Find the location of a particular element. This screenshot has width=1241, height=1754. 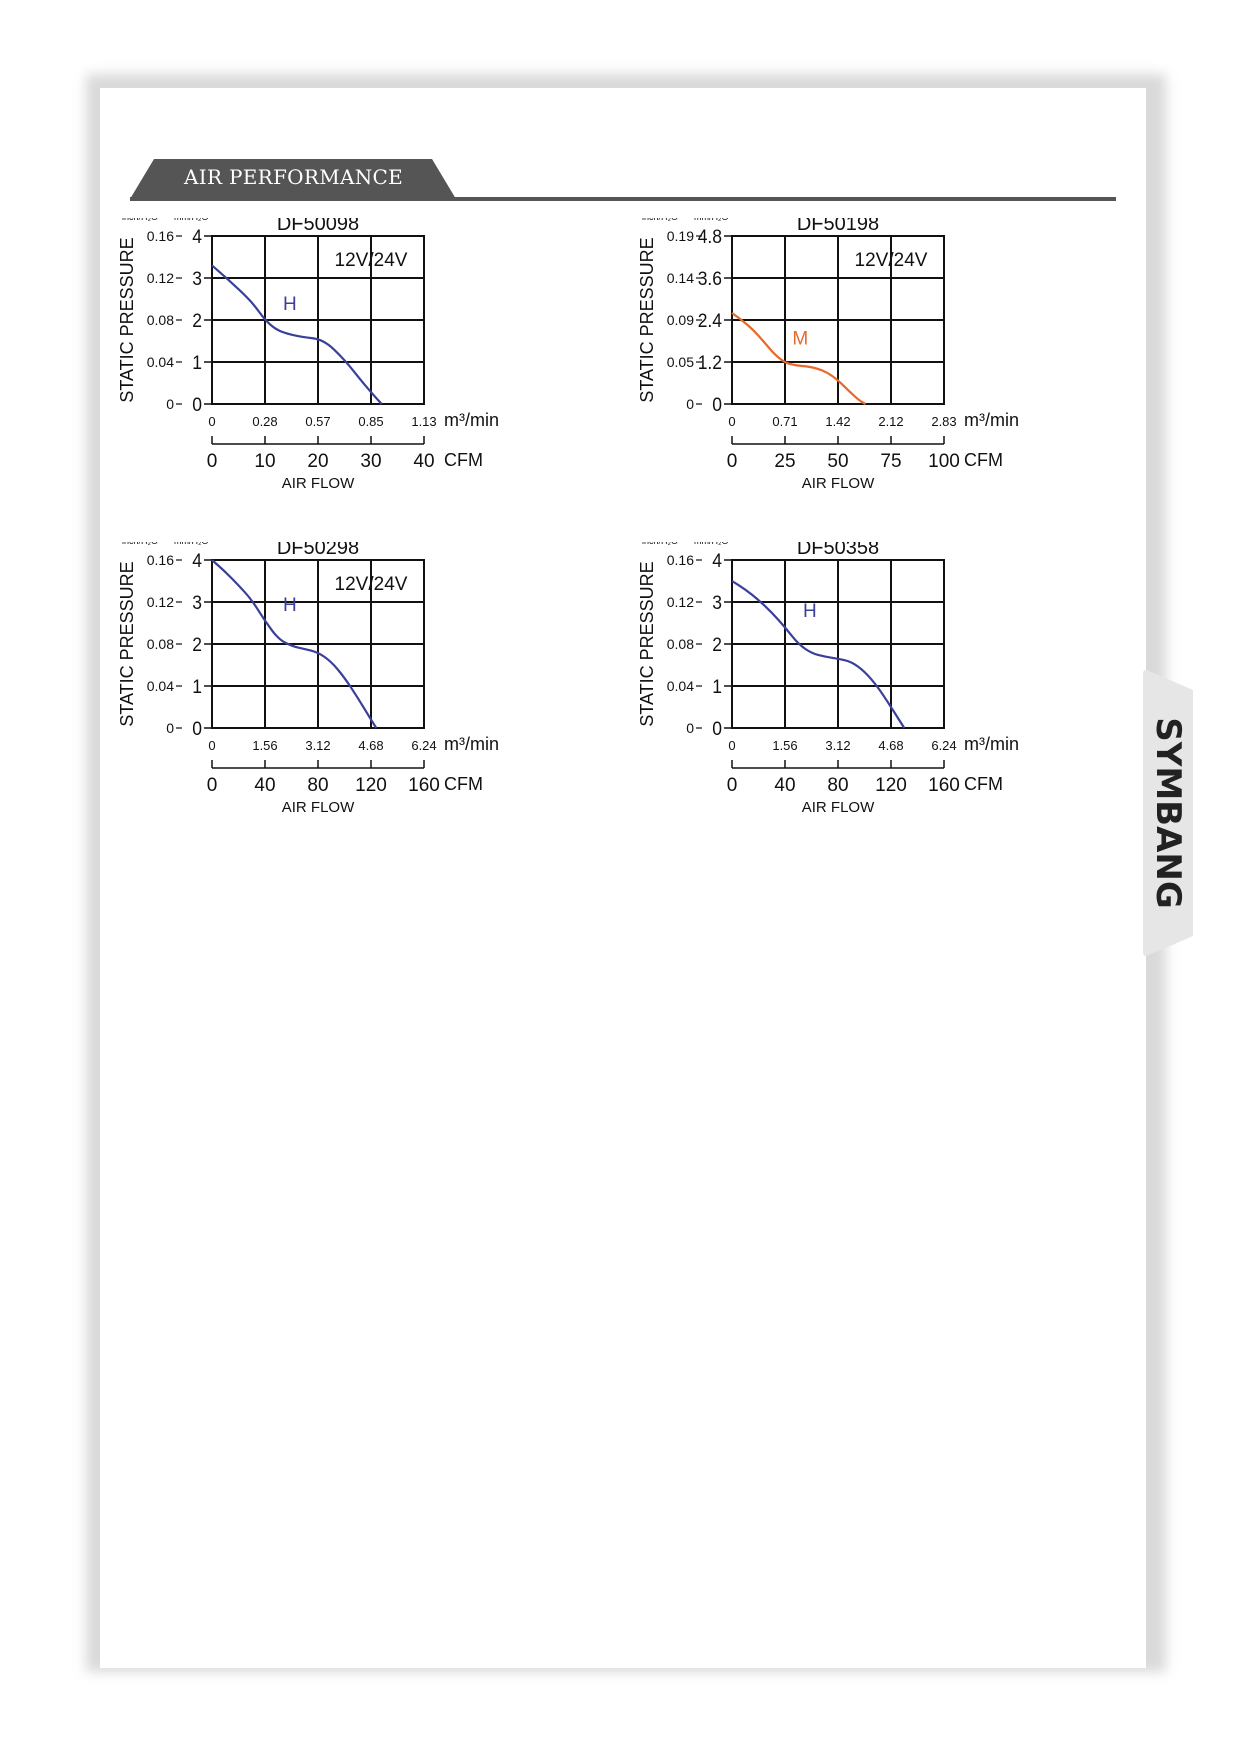

side-tab-shape is located at coordinates (1168, 813).